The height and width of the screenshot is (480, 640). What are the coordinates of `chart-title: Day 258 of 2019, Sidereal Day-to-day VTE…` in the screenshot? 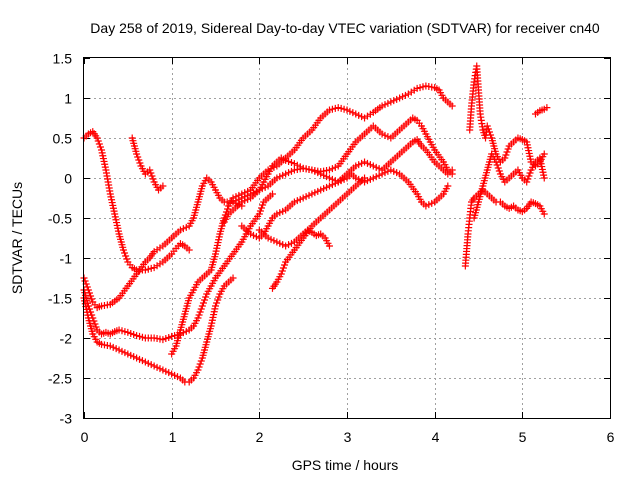 It's located at (345, 28).